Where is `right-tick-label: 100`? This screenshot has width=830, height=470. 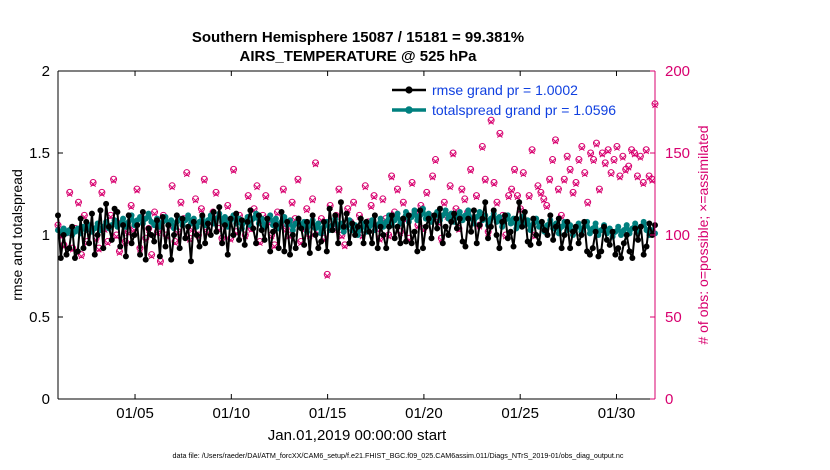 right-tick-label: 100 is located at coordinates (677, 235).